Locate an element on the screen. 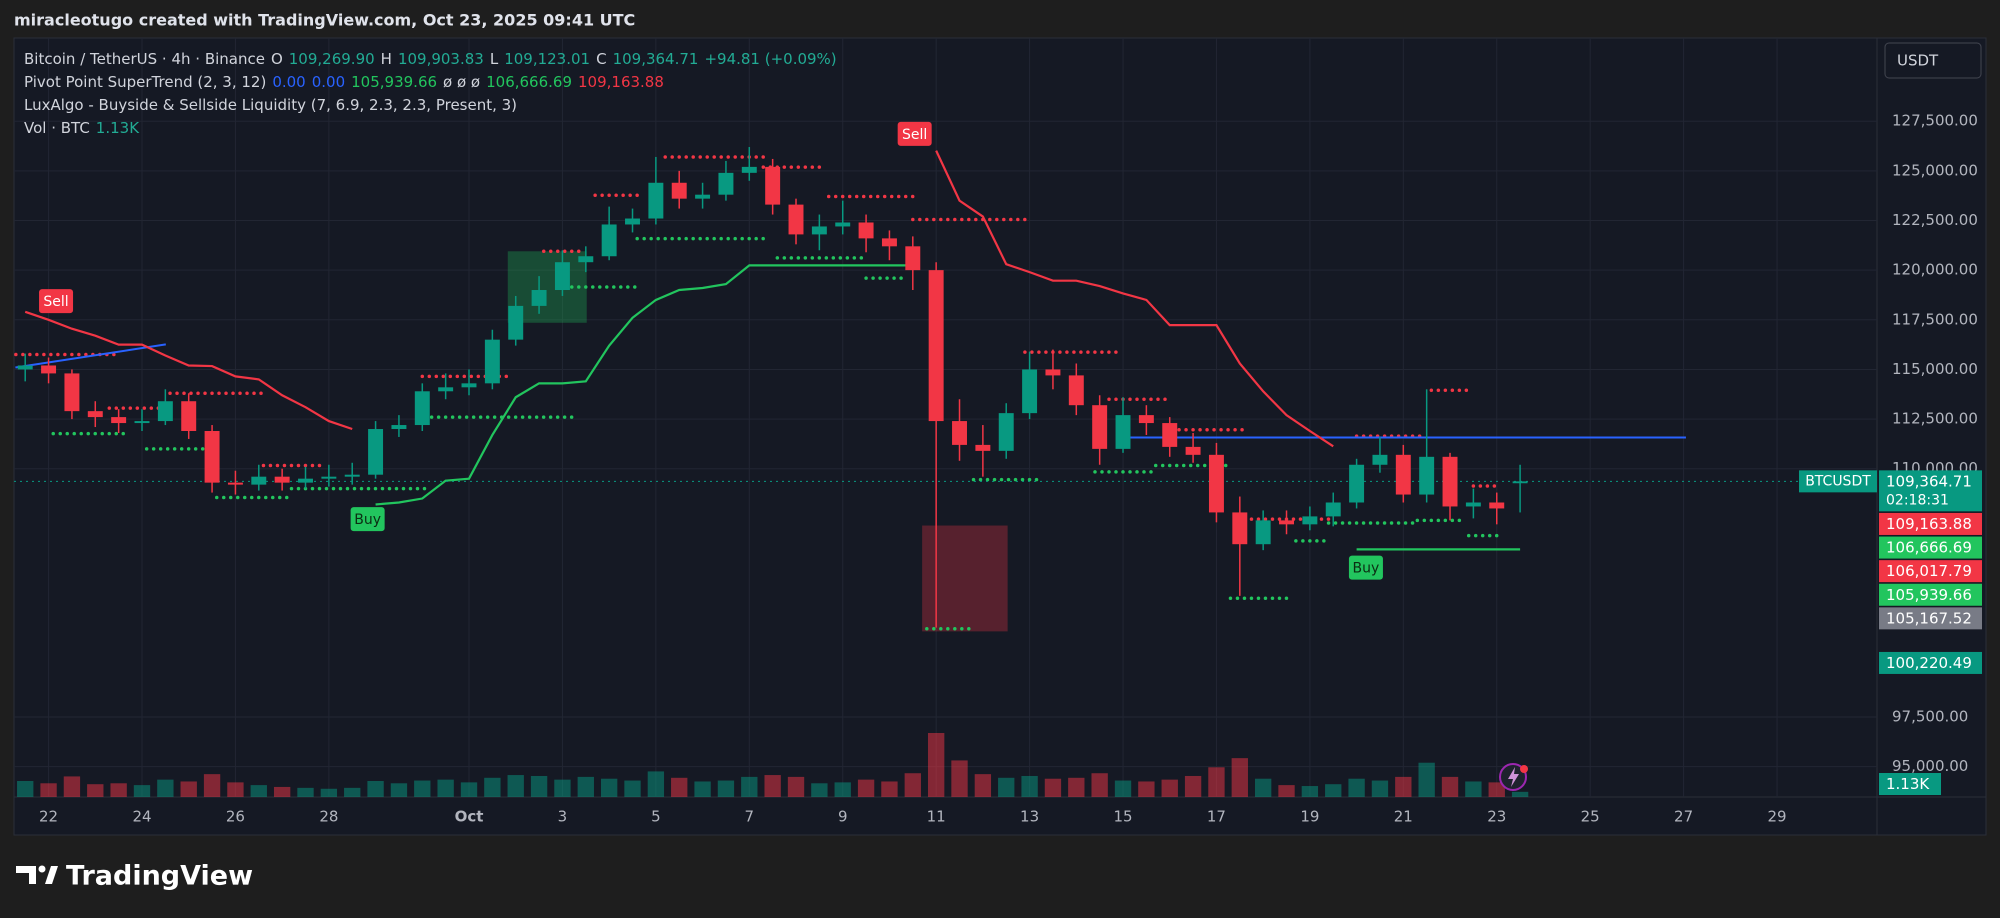 The image size is (2000, 918). legend-row: Vol · BTC 1.13K is located at coordinates (433, 128).